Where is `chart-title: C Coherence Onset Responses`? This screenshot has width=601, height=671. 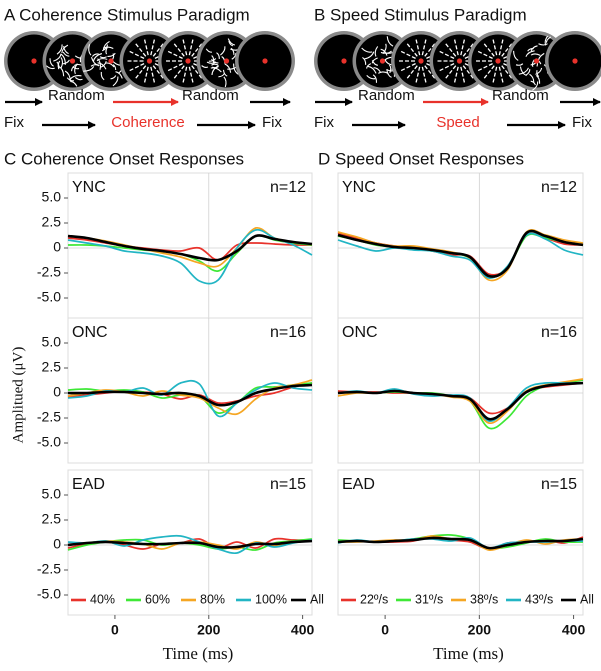
chart-title: C Coherence Onset Responses is located at coordinates (124, 158).